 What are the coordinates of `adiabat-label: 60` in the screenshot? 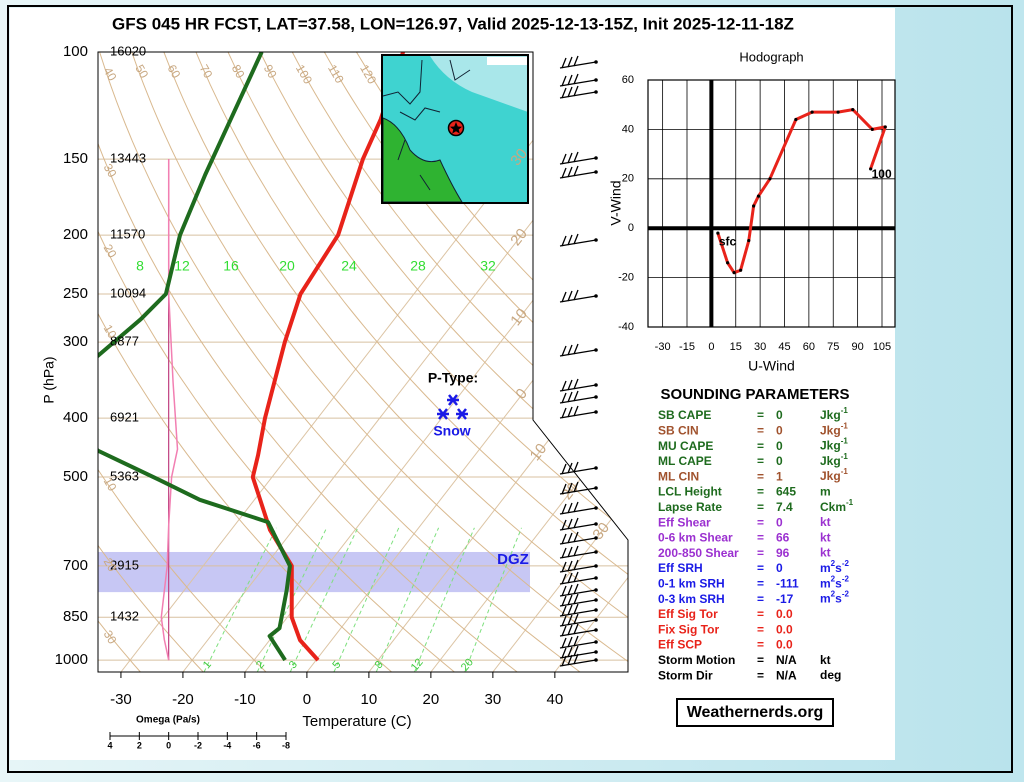 It's located at (174, 71).